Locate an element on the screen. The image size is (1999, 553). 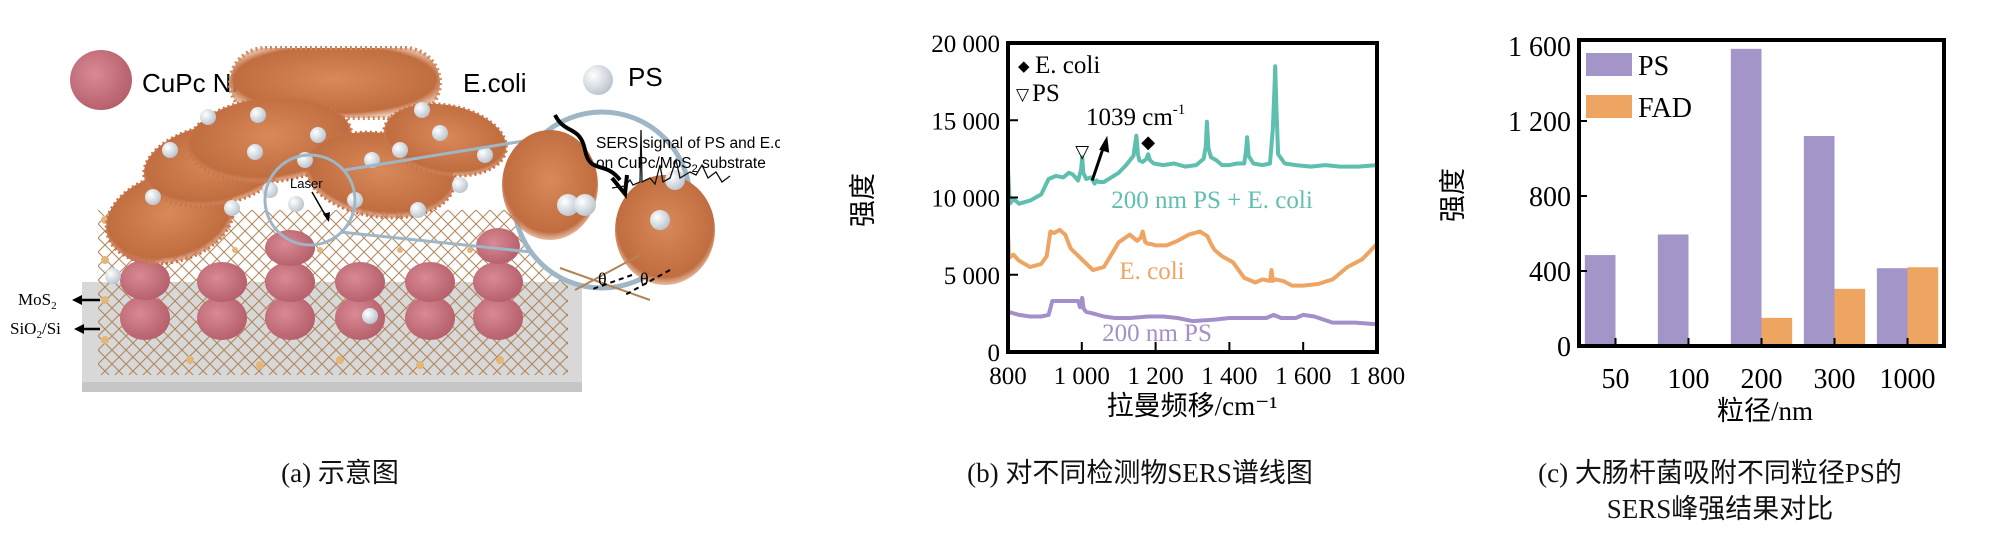
caption-c: (c) 大肠杆菌吸附不同粒径PS的 SERS峰强结果对比 is located at coordinates (1720, 491).